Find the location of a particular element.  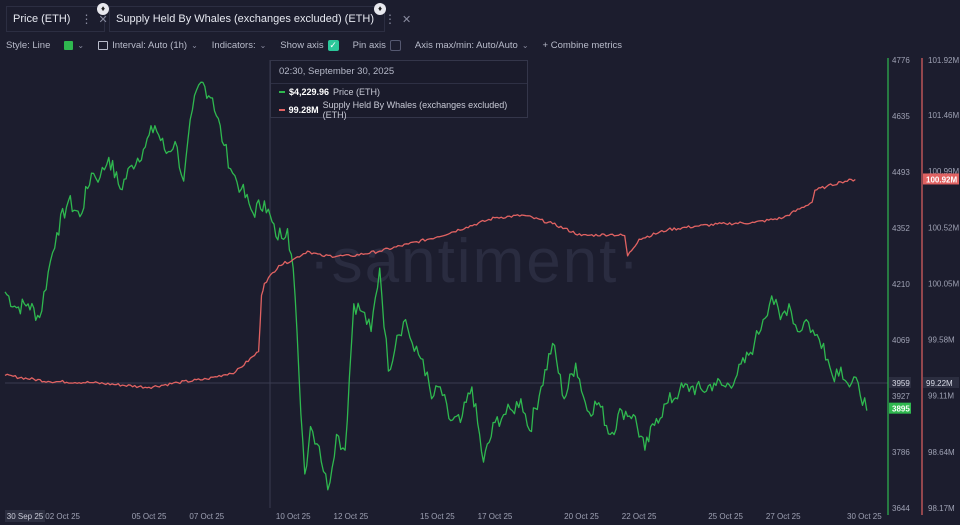

price-axis-tick-2: 3927 is located at coordinates (901, 396).